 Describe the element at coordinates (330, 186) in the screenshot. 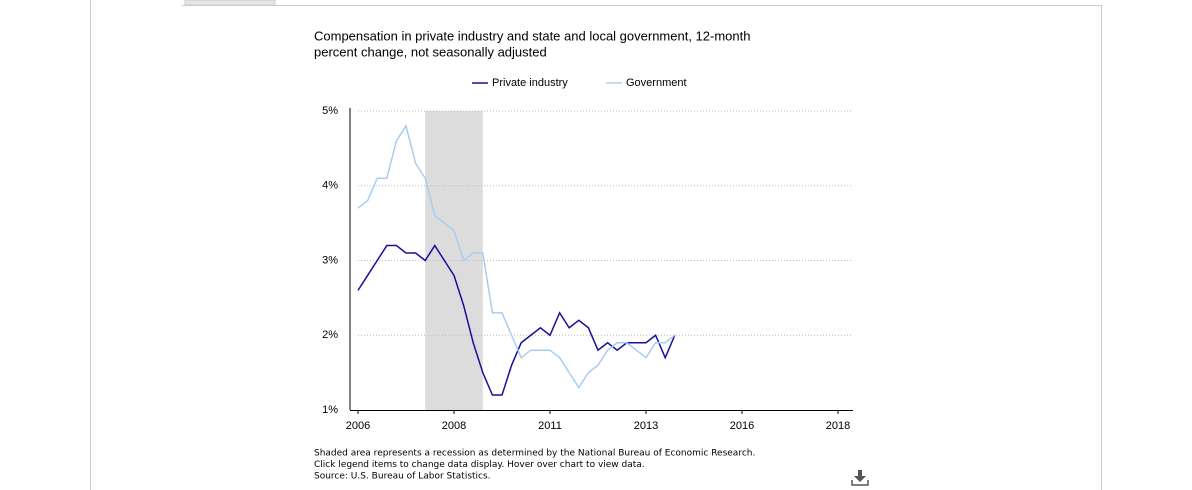

I see `y-tick-label: 4%` at that location.